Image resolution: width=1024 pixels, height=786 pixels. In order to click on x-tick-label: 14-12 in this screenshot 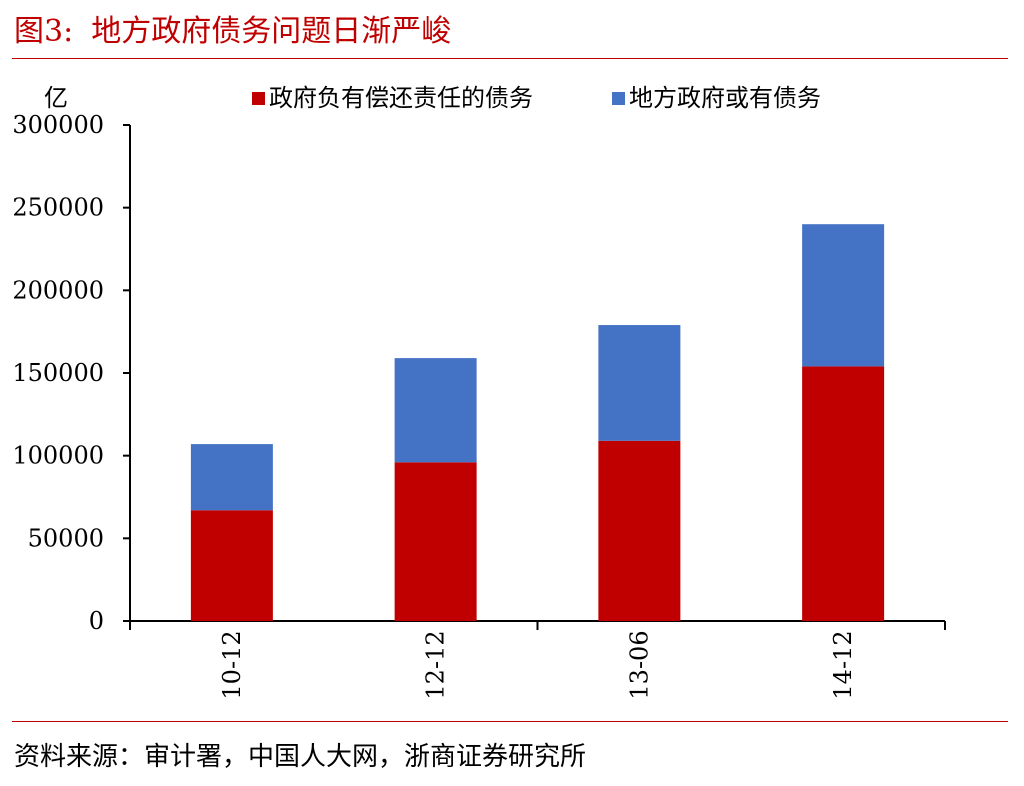, I will do `click(843, 664)`.